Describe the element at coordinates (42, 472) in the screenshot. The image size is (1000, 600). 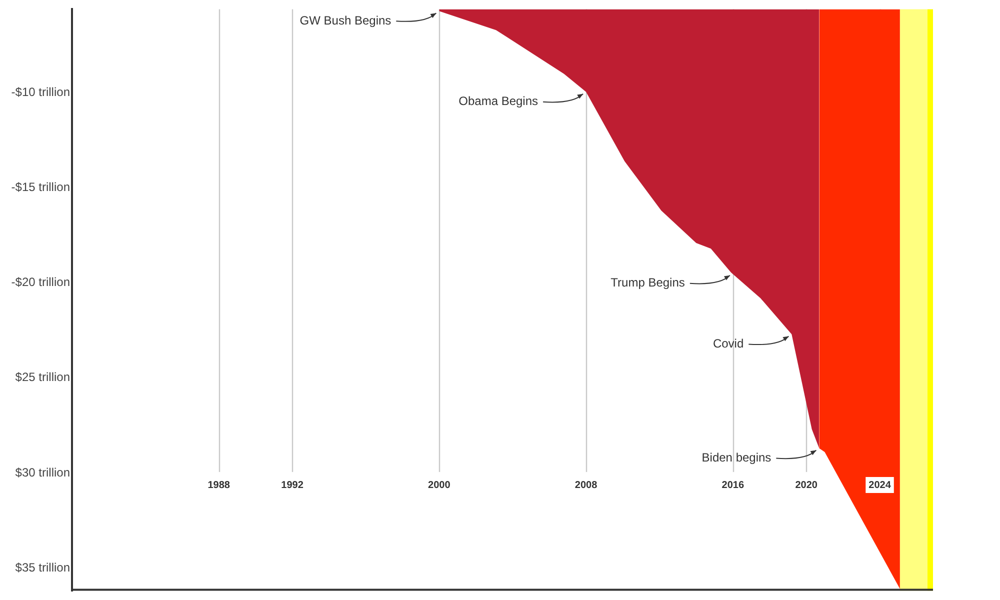
I see `y-tick-label: $30 trillion` at that location.